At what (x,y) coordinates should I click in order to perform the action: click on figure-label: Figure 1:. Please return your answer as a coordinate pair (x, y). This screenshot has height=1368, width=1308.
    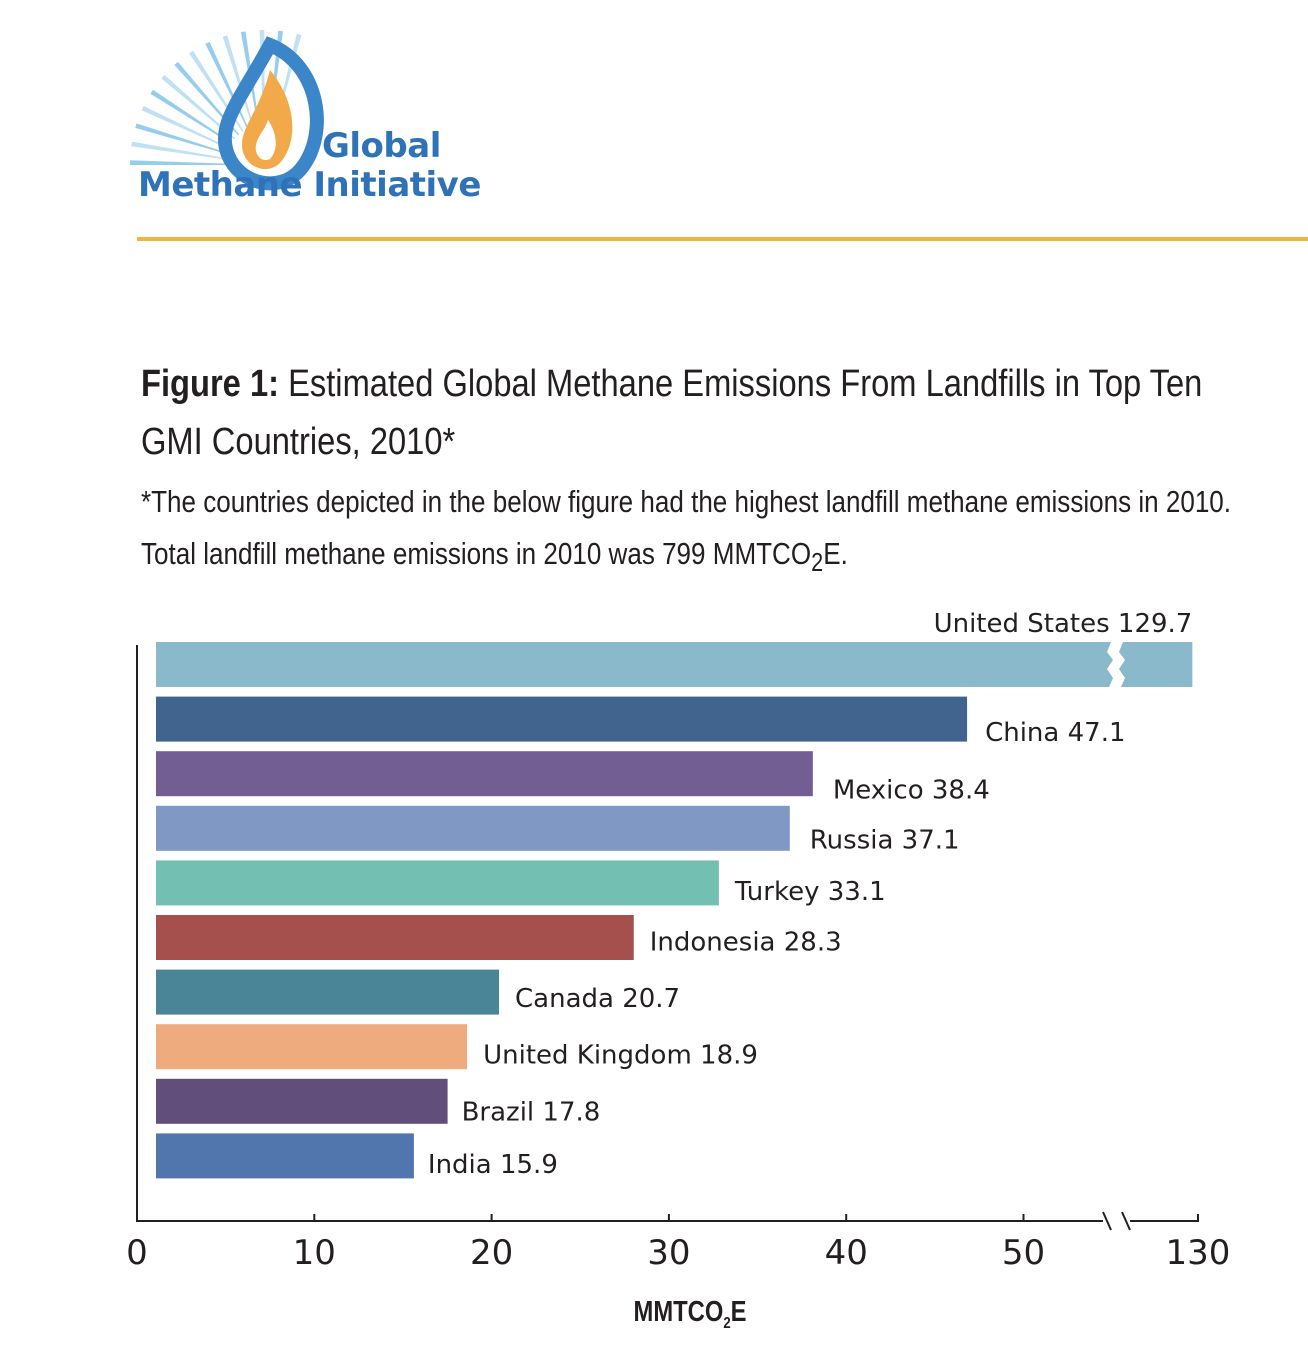
    Looking at the image, I should click on (210, 384).